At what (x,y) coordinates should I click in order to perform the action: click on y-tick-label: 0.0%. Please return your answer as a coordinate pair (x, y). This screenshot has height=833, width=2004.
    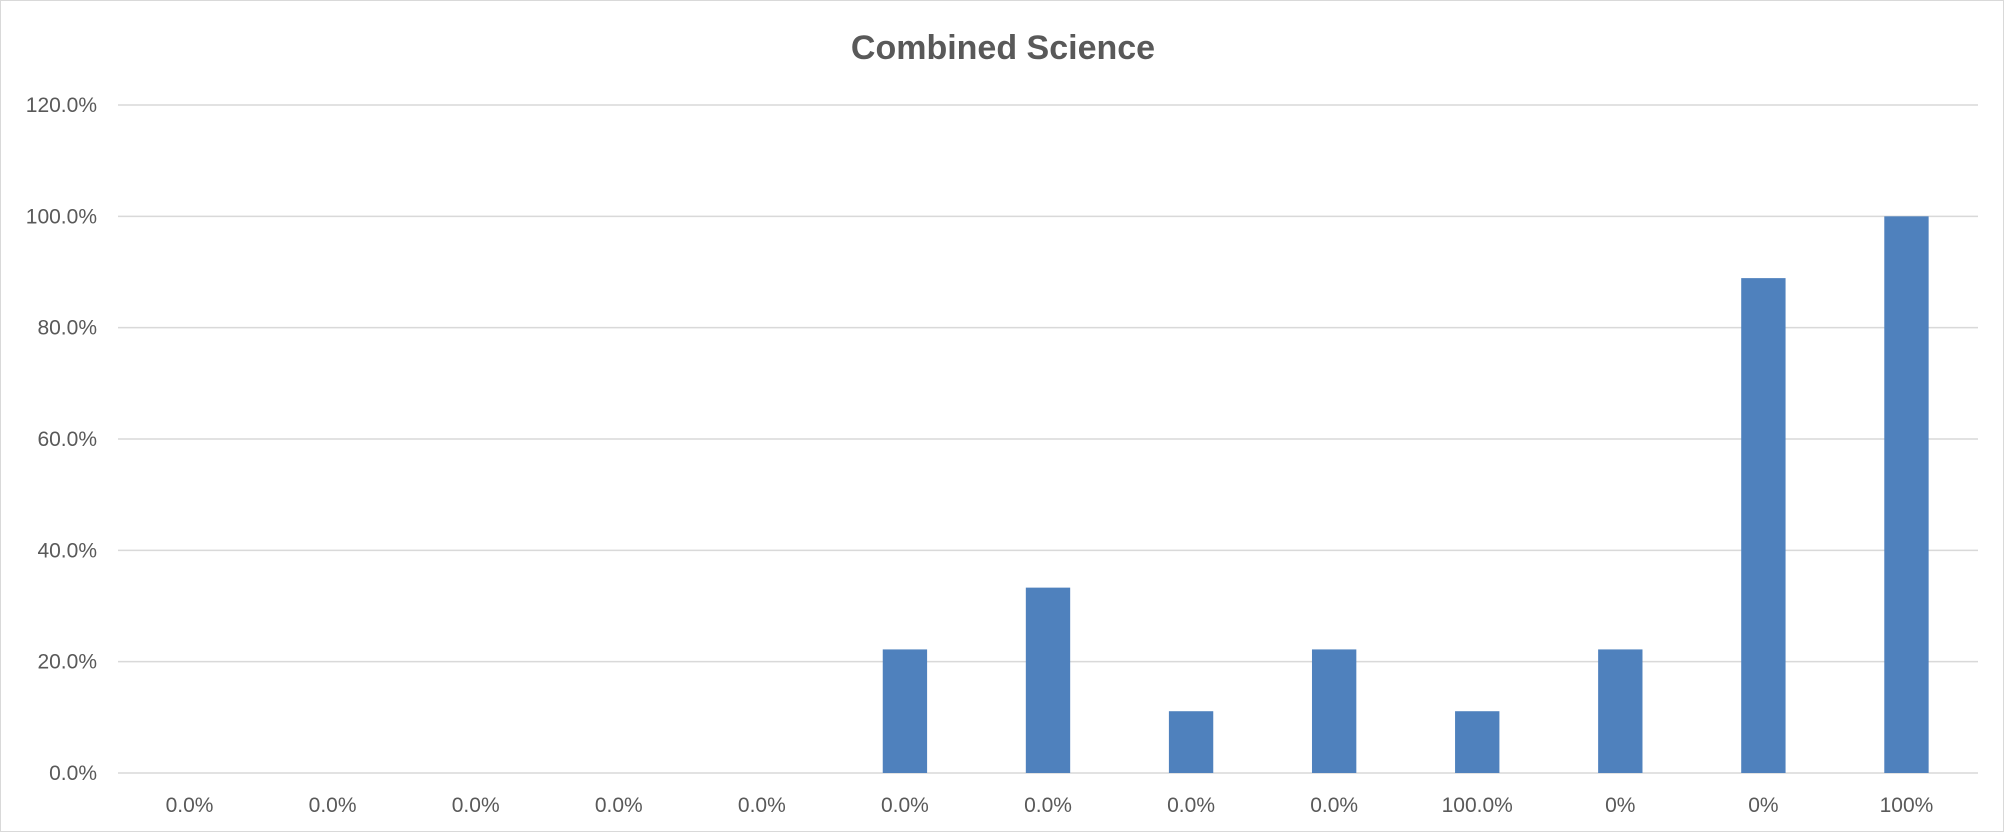
    Looking at the image, I should click on (73, 773).